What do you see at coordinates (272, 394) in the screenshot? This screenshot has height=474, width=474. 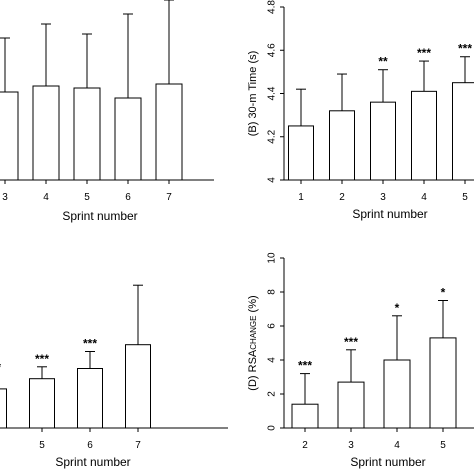 I see `y-tick-label: 2` at bounding box center [272, 394].